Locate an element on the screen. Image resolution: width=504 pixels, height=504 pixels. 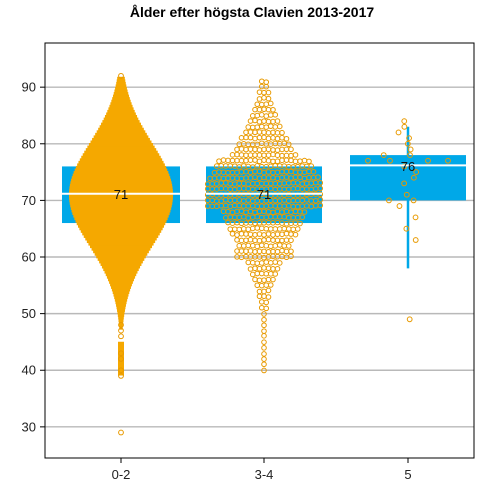
y-tick-label-30: 30 is located at coordinates (29, 426).